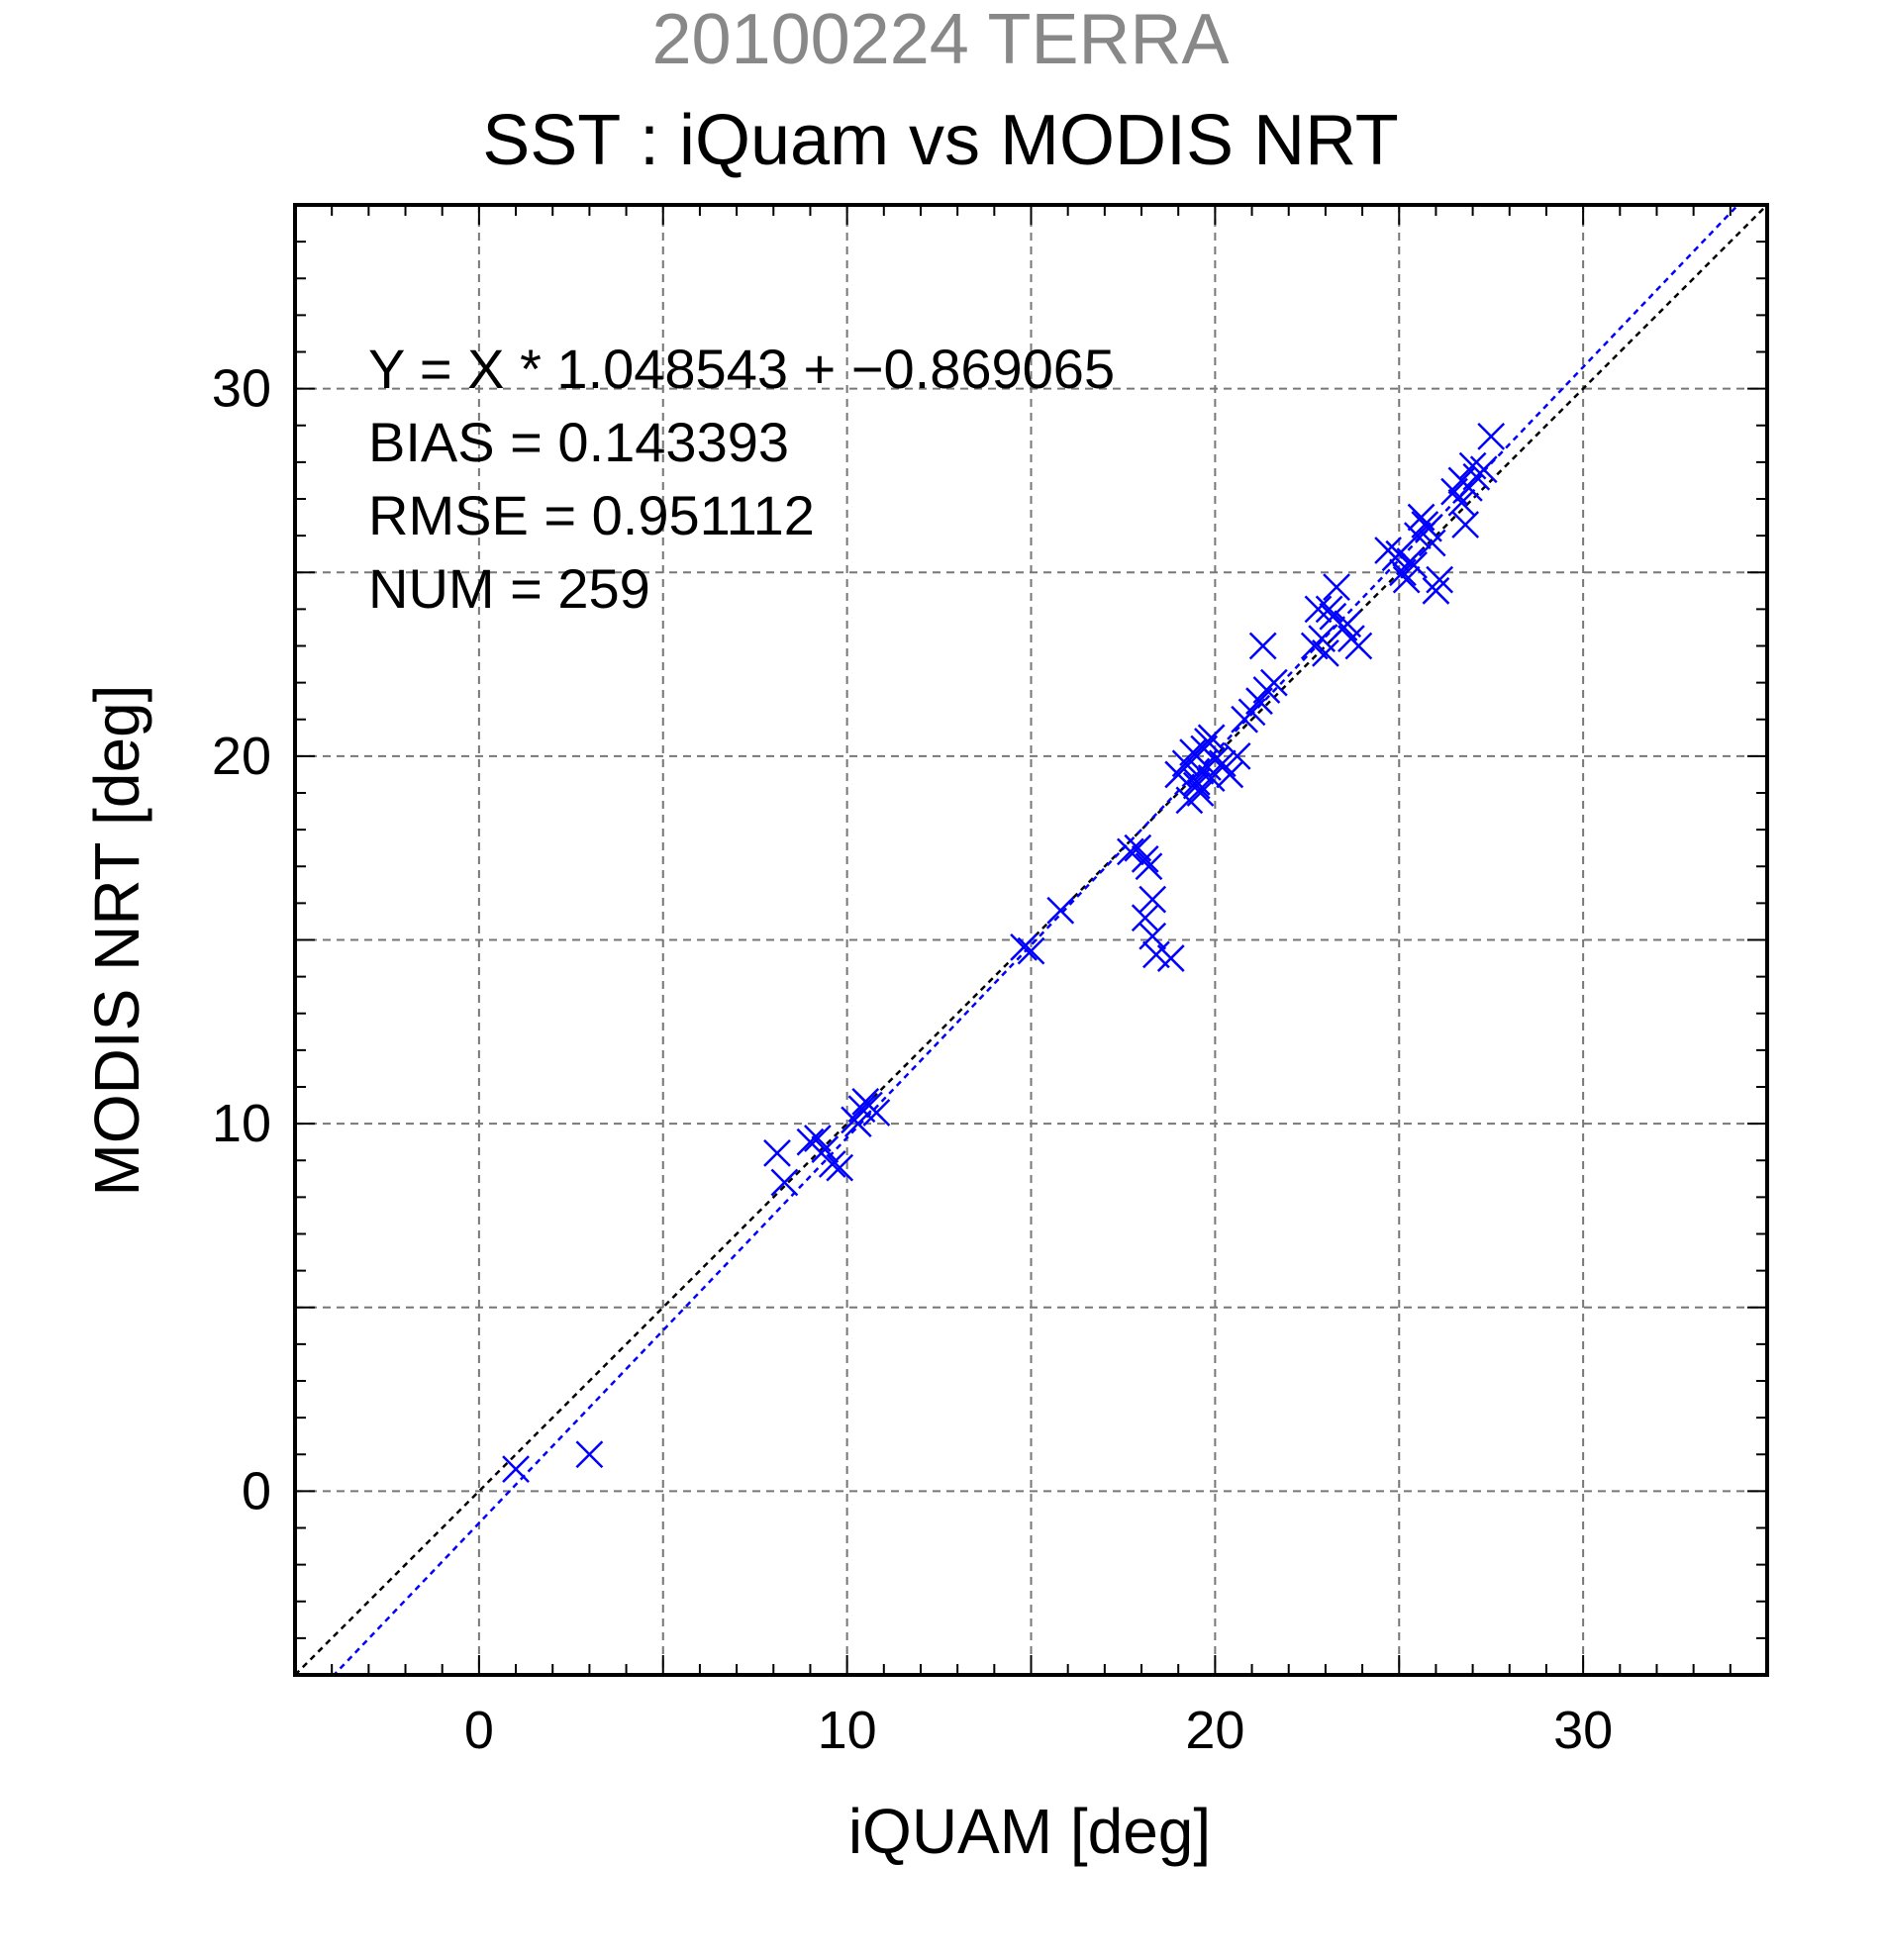 Image resolution: width=1881 pixels, height=1960 pixels. What do you see at coordinates (1583, 1730) in the screenshot?
I see `x-tick-label: 30` at bounding box center [1583, 1730].